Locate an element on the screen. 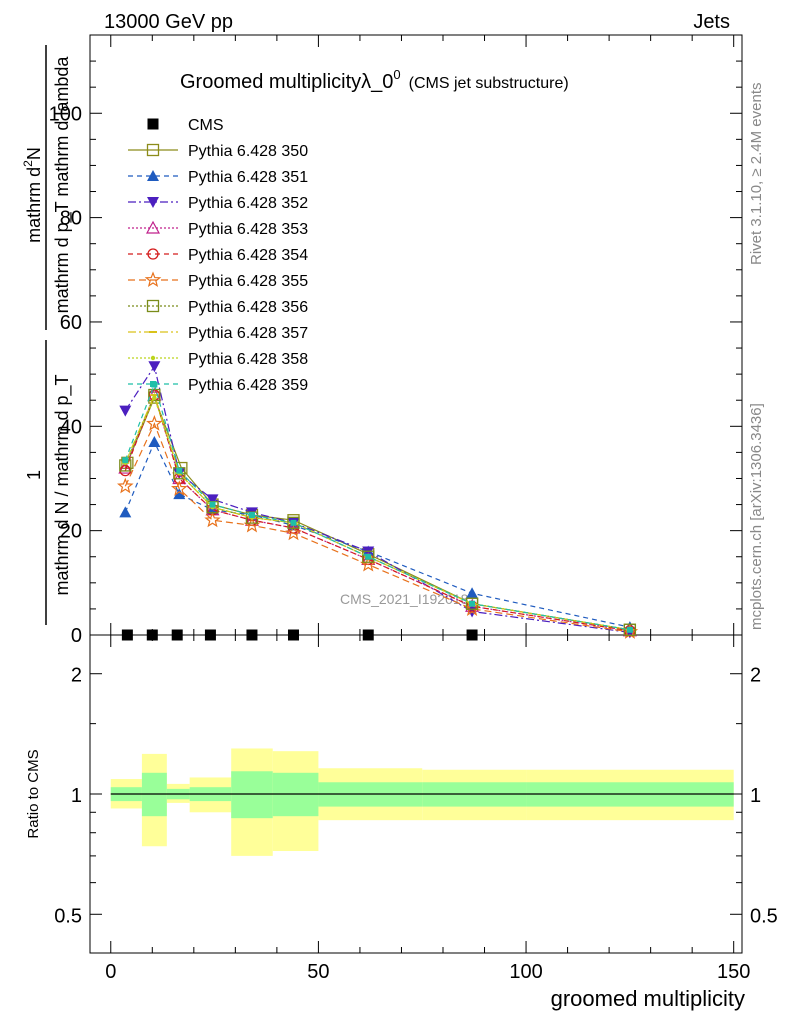 The image size is (786, 1024). legend-entry-pythia-6-428-351-label: Pythia 6.428 351 is located at coordinates (248, 177).